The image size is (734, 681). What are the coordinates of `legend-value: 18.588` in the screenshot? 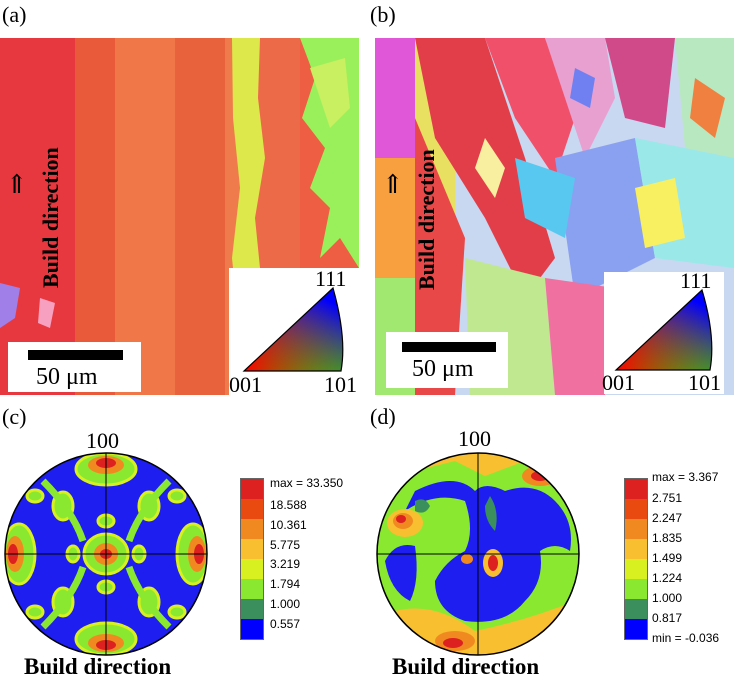 It's located at (288, 505).